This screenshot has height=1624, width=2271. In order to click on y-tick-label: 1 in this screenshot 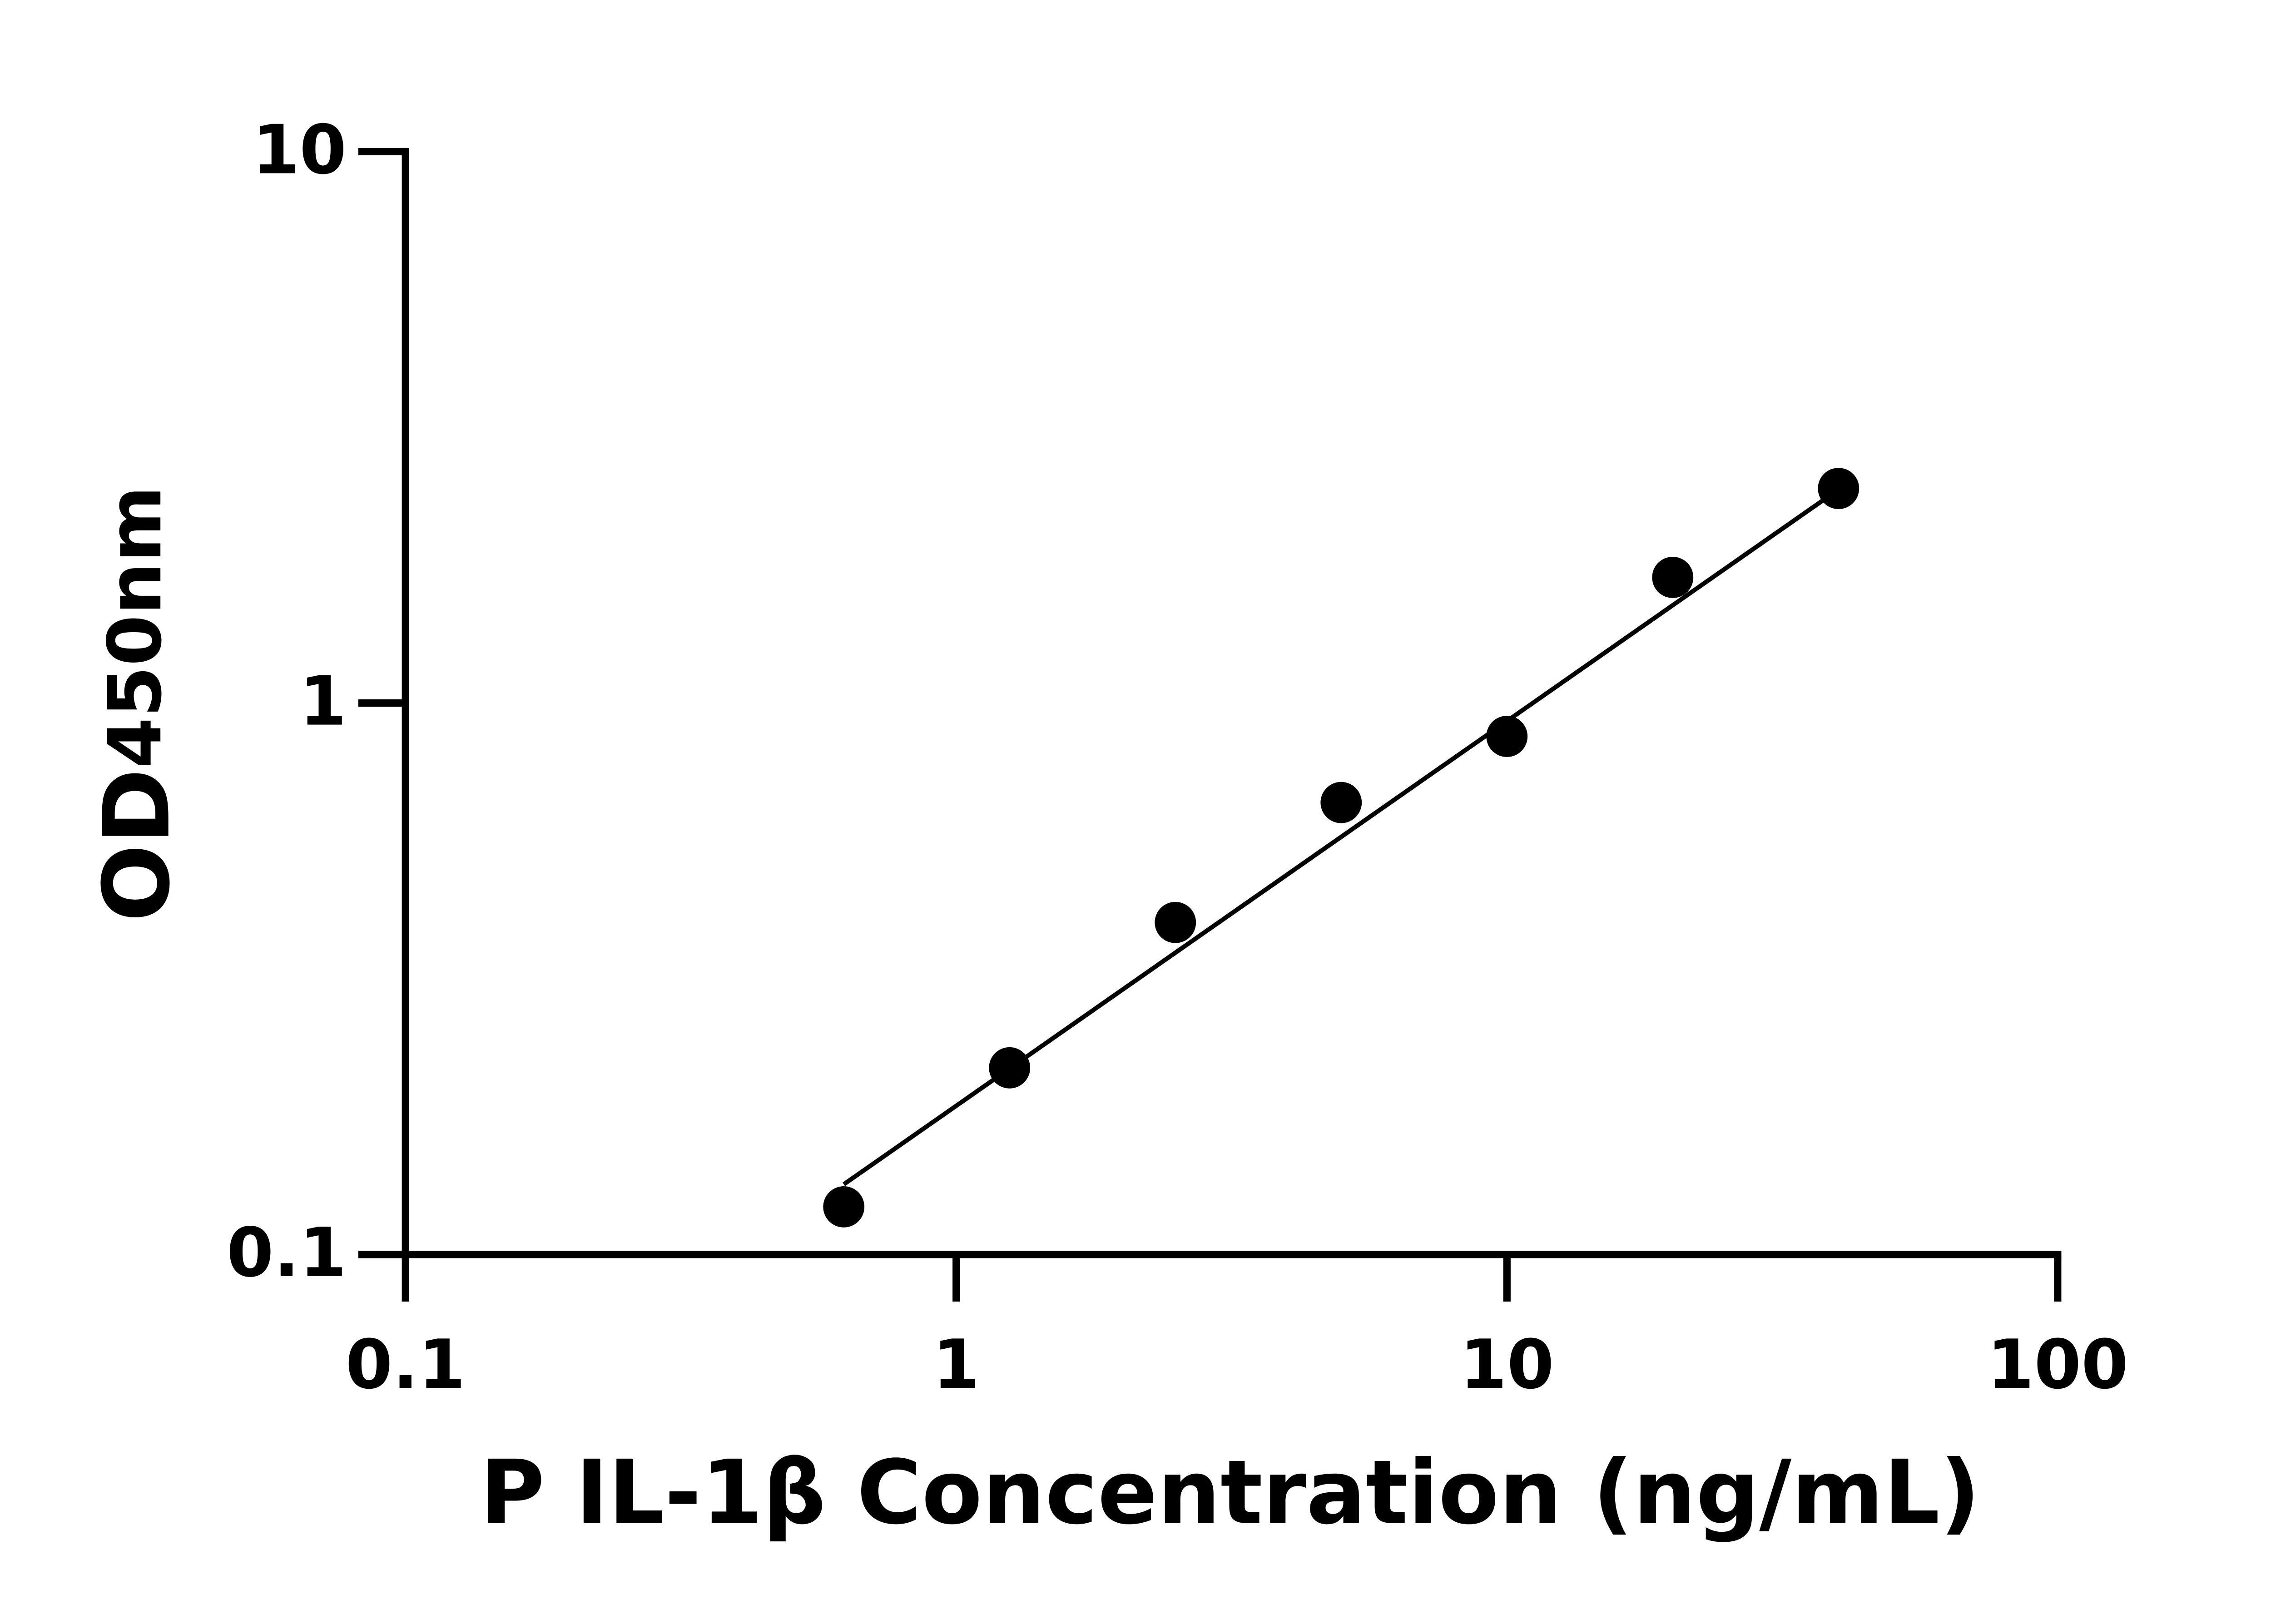, I will do `click(323, 702)`.